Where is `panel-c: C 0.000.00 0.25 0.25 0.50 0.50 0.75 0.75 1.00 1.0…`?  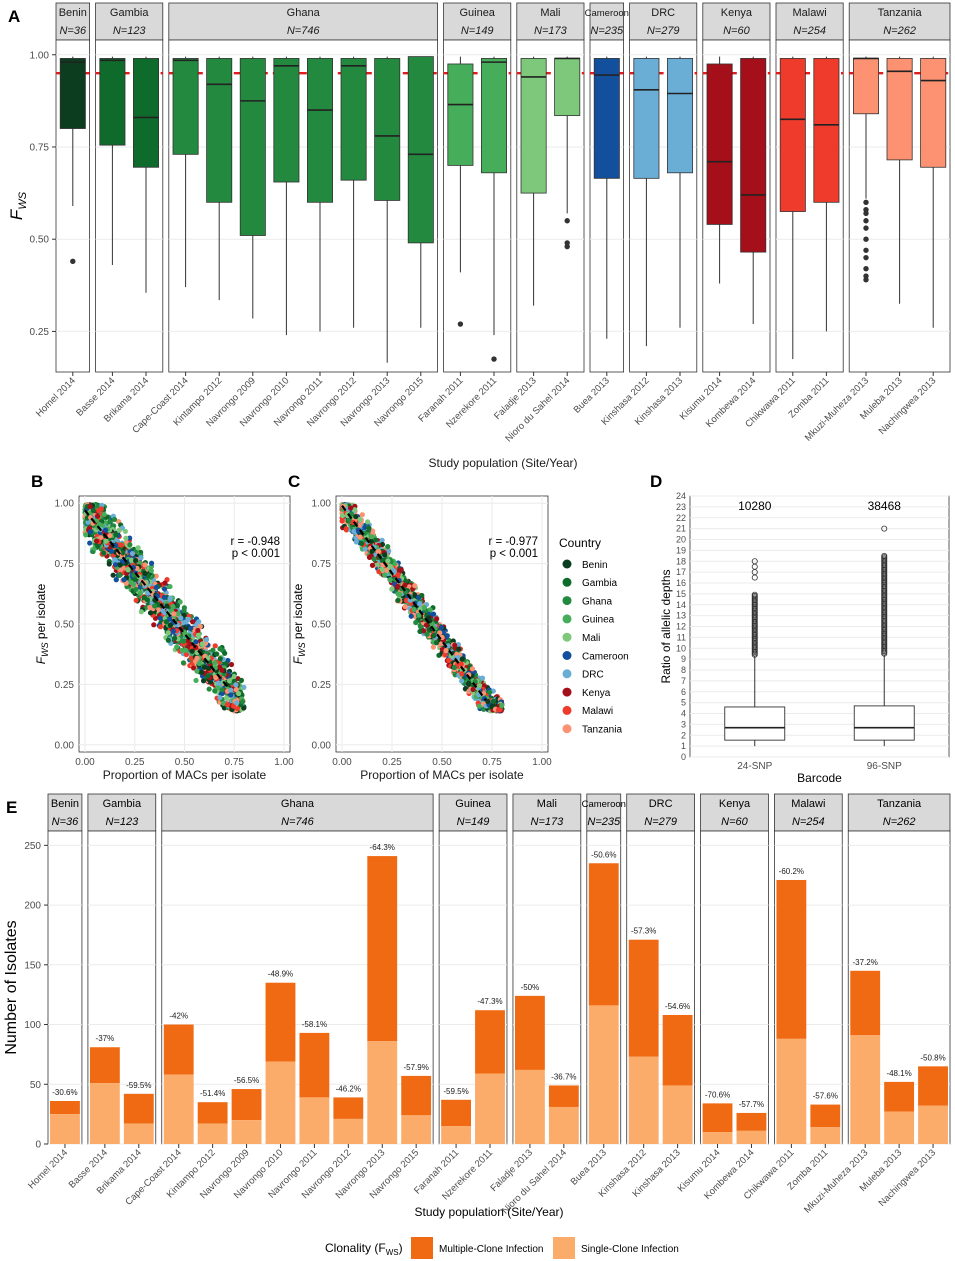 panel-c: C 0.000.00 0.25 0.25 0.50 0.50 0.75 0.75 1.00 1.0… is located at coordinates (458, 627).